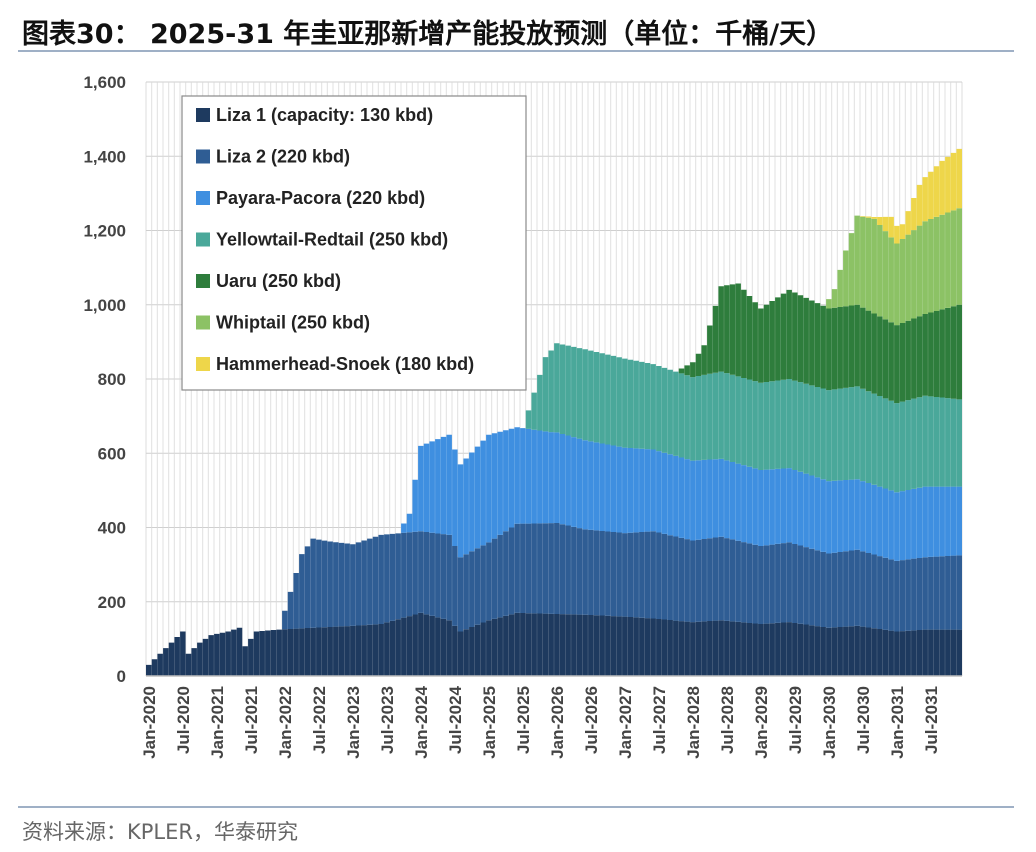 Image resolution: width=1036 pixels, height=852 pixels. I want to click on x-tick-label: Jul-2025, so click(523, 720).